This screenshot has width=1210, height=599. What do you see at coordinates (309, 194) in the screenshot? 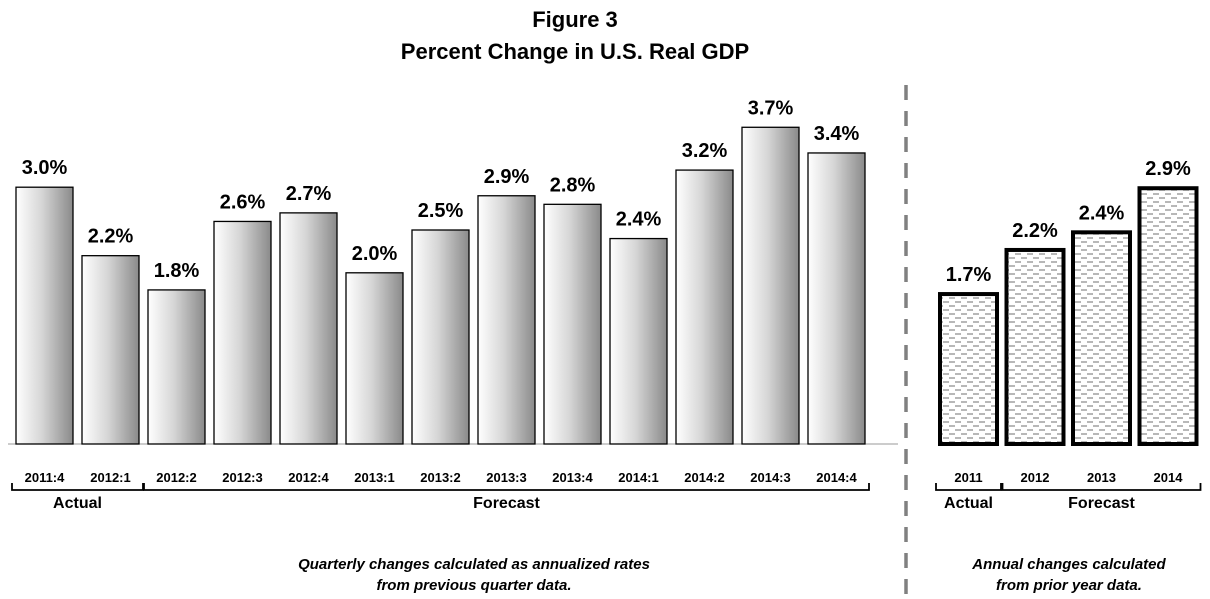
I see `quarterly-value-label-2012-4: 2.7%` at bounding box center [309, 194].